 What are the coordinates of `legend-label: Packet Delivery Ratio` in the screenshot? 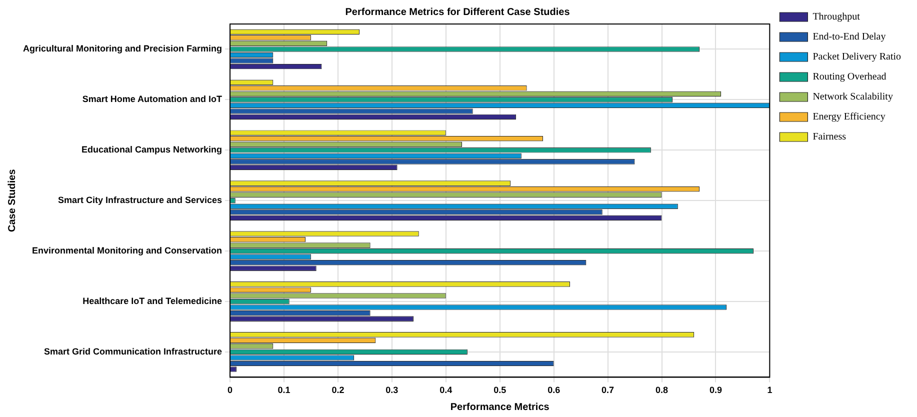 It's located at (857, 57).